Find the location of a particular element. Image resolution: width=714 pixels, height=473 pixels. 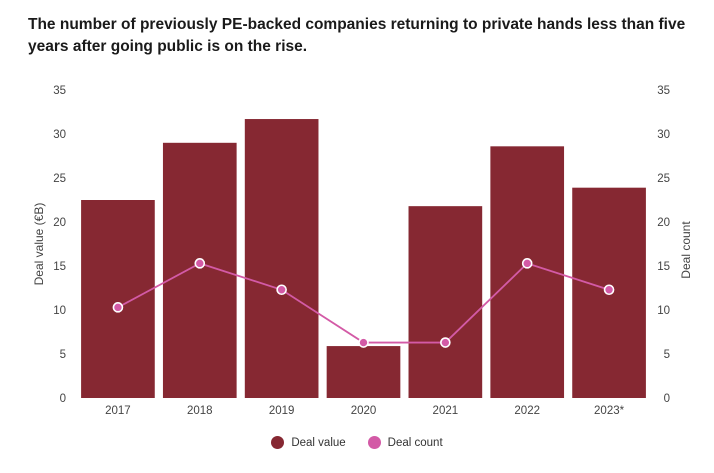

legend-label-deal-value: Deal value is located at coordinates (318, 442).